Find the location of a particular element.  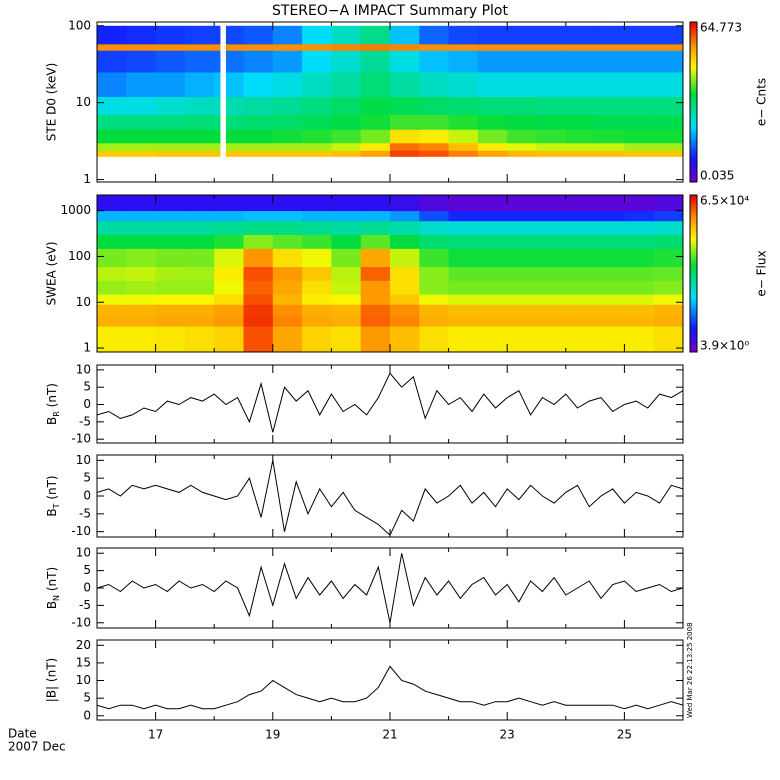

y-tick-label: -5 is located at coordinates (85, 605).